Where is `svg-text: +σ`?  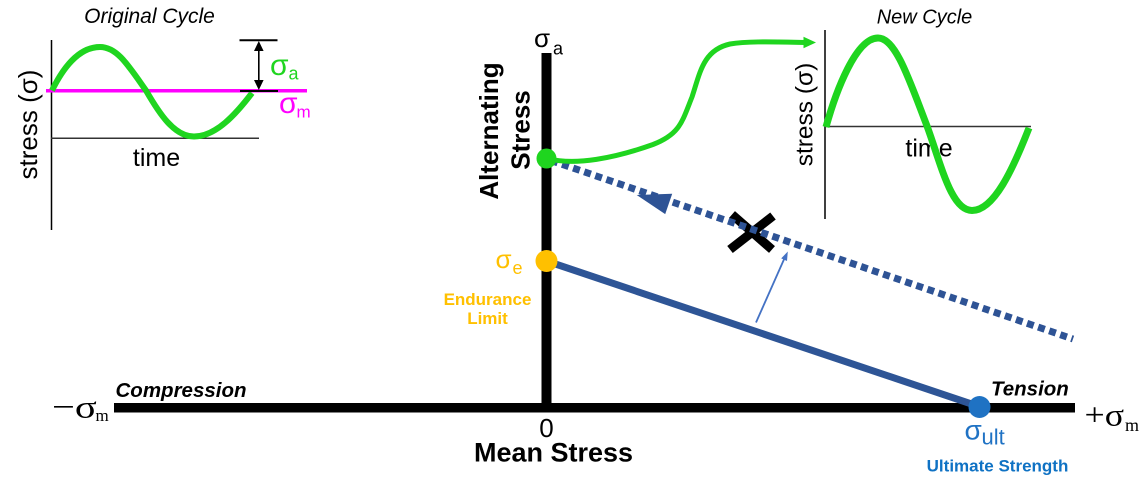 svg-text: +σ is located at coordinates (1105, 415).